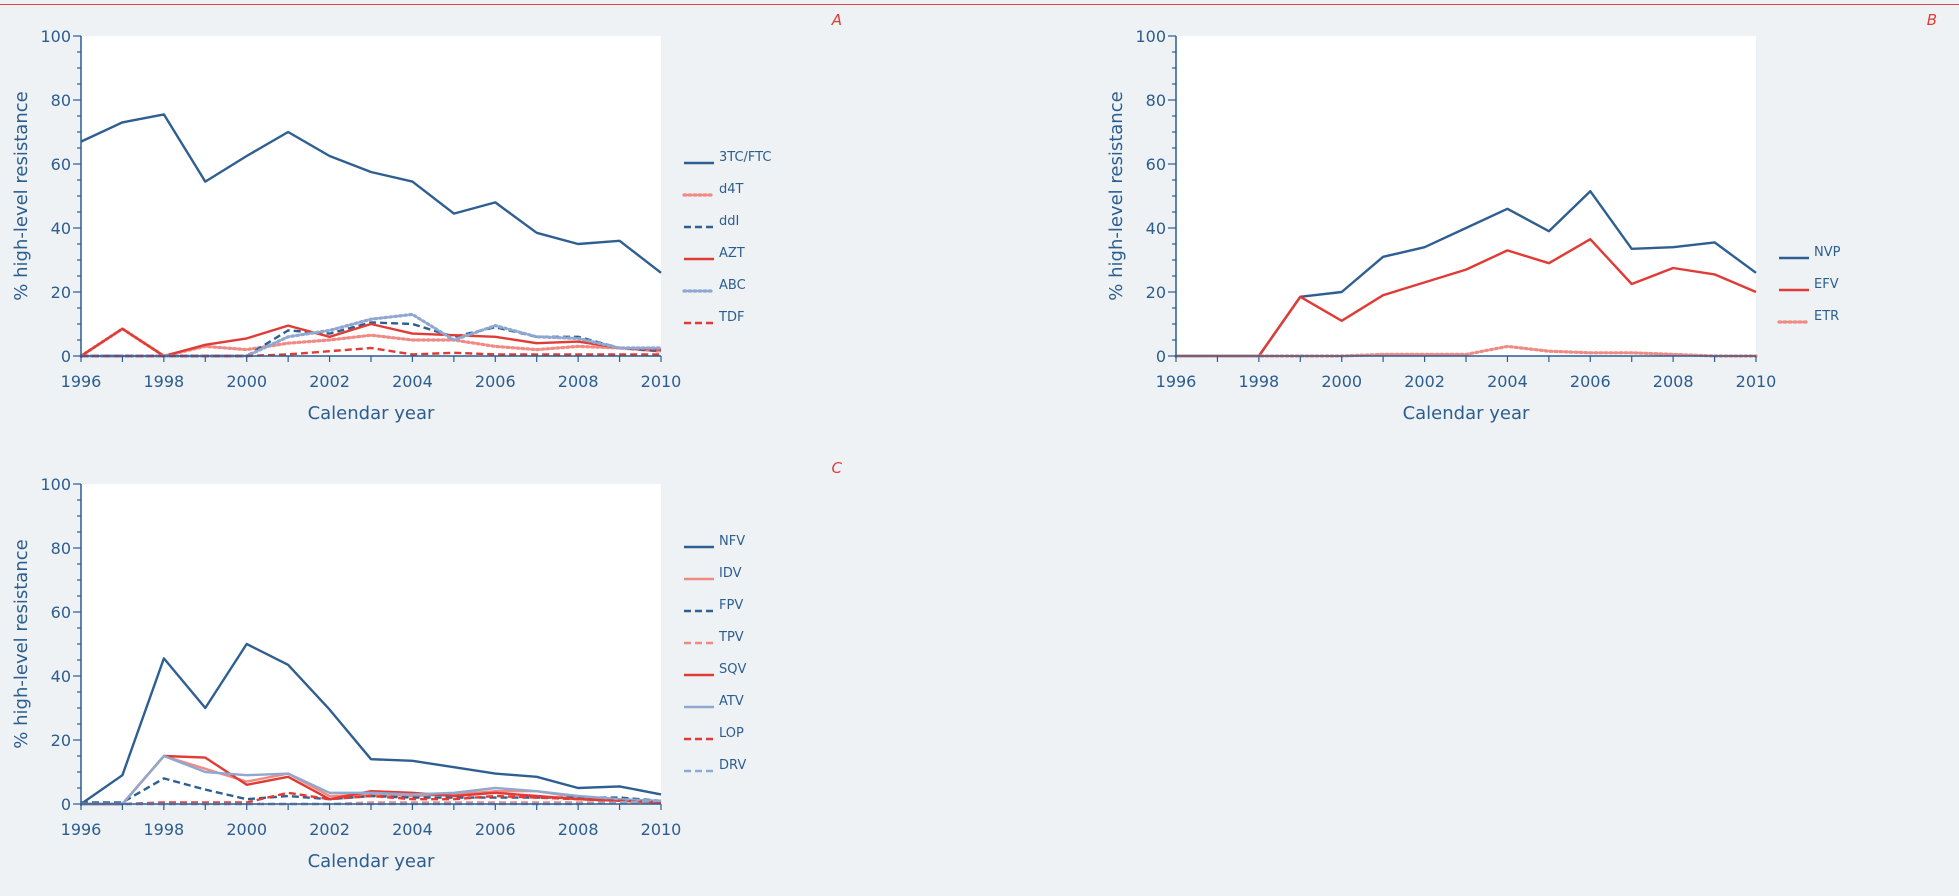 Image resolution: width=1959 pixels, height=896 pixels. I want to click on legend-label: DRV, so click(732, 765).